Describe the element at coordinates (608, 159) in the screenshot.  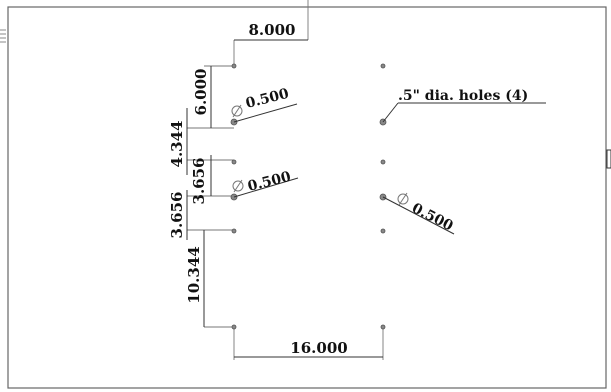
I see `right-edge-marker` at that location.